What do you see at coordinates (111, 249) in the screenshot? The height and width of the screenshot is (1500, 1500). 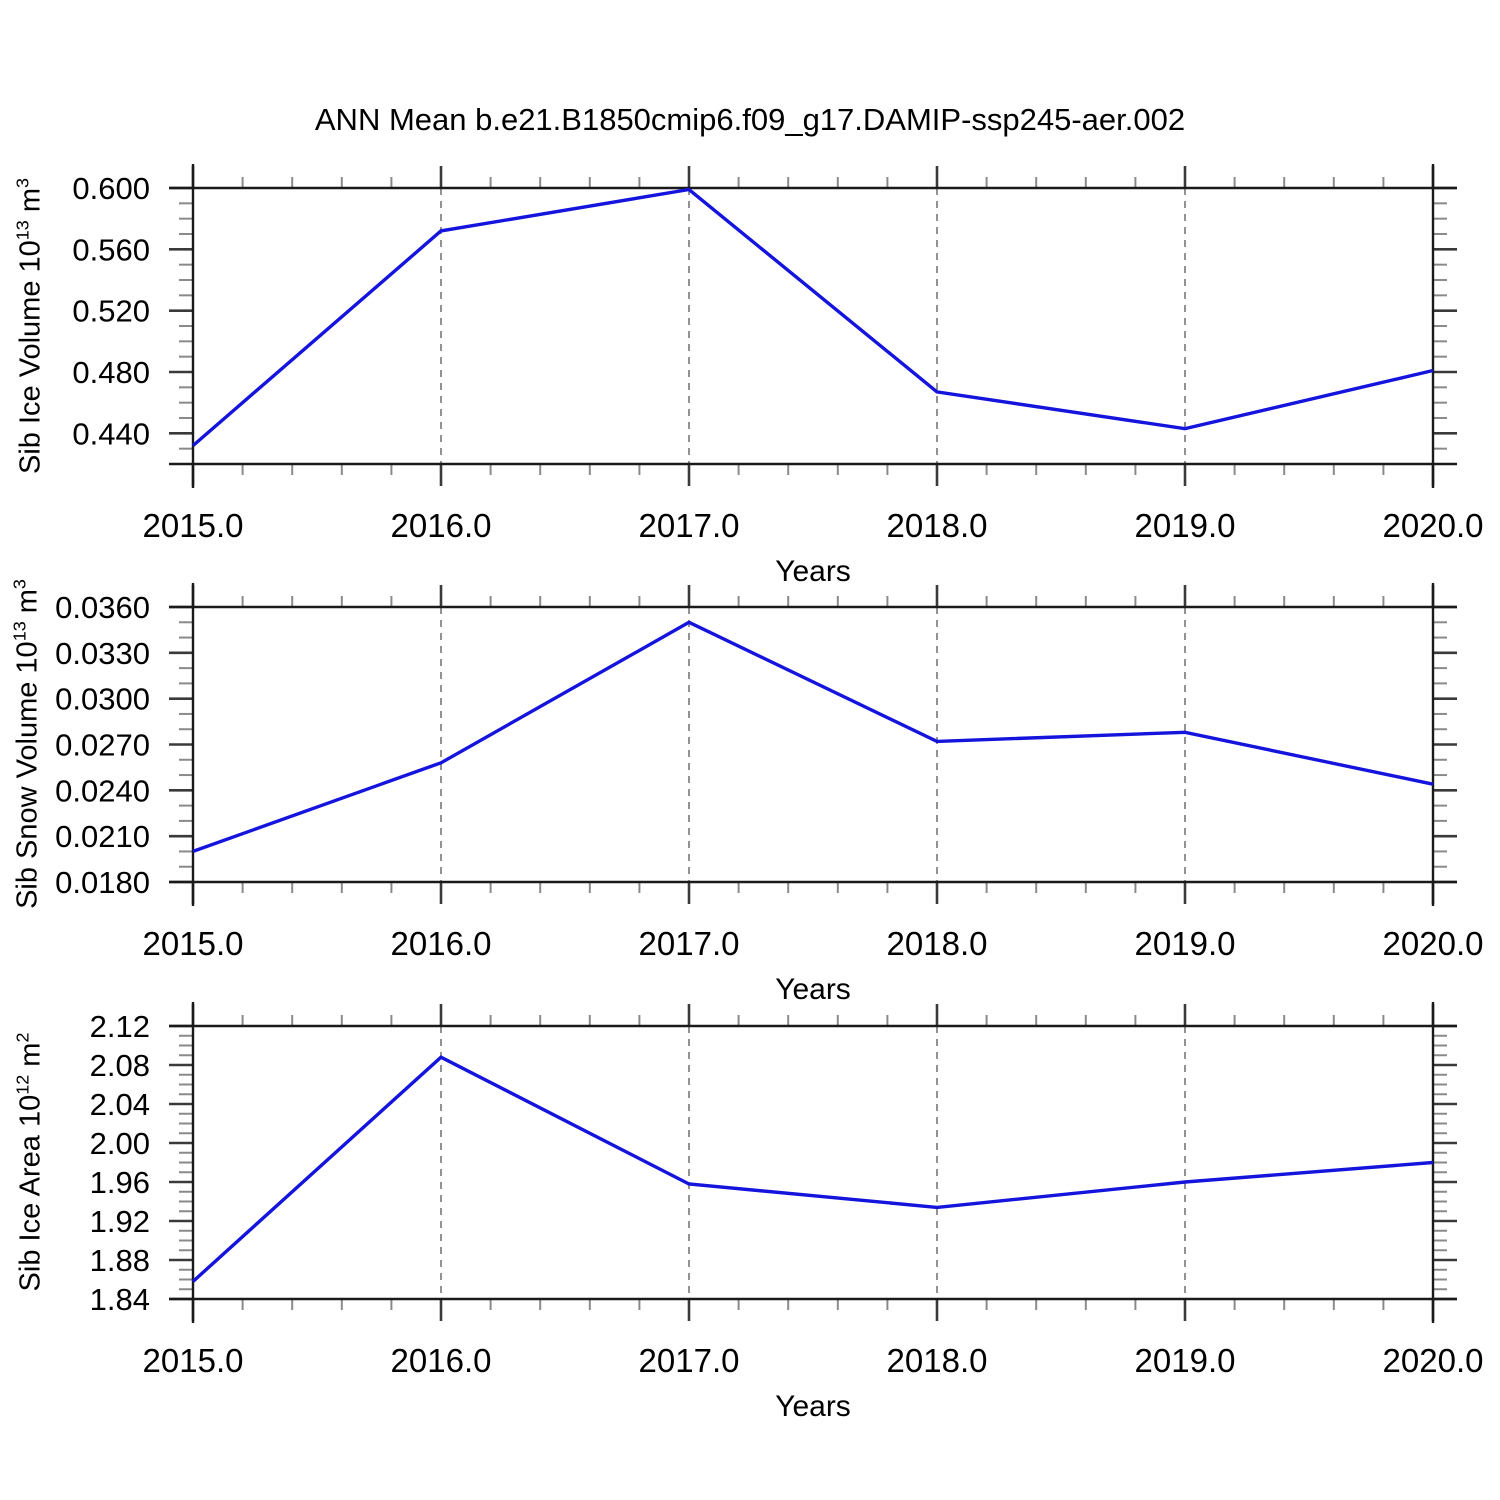 I see `y-tick-label: 0.560` at bounding box center [111, 249].